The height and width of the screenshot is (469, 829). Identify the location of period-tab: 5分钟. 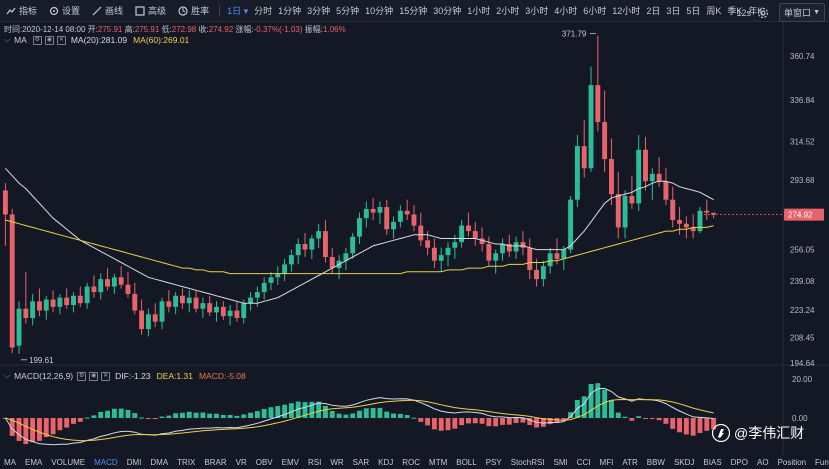
(348, 11).